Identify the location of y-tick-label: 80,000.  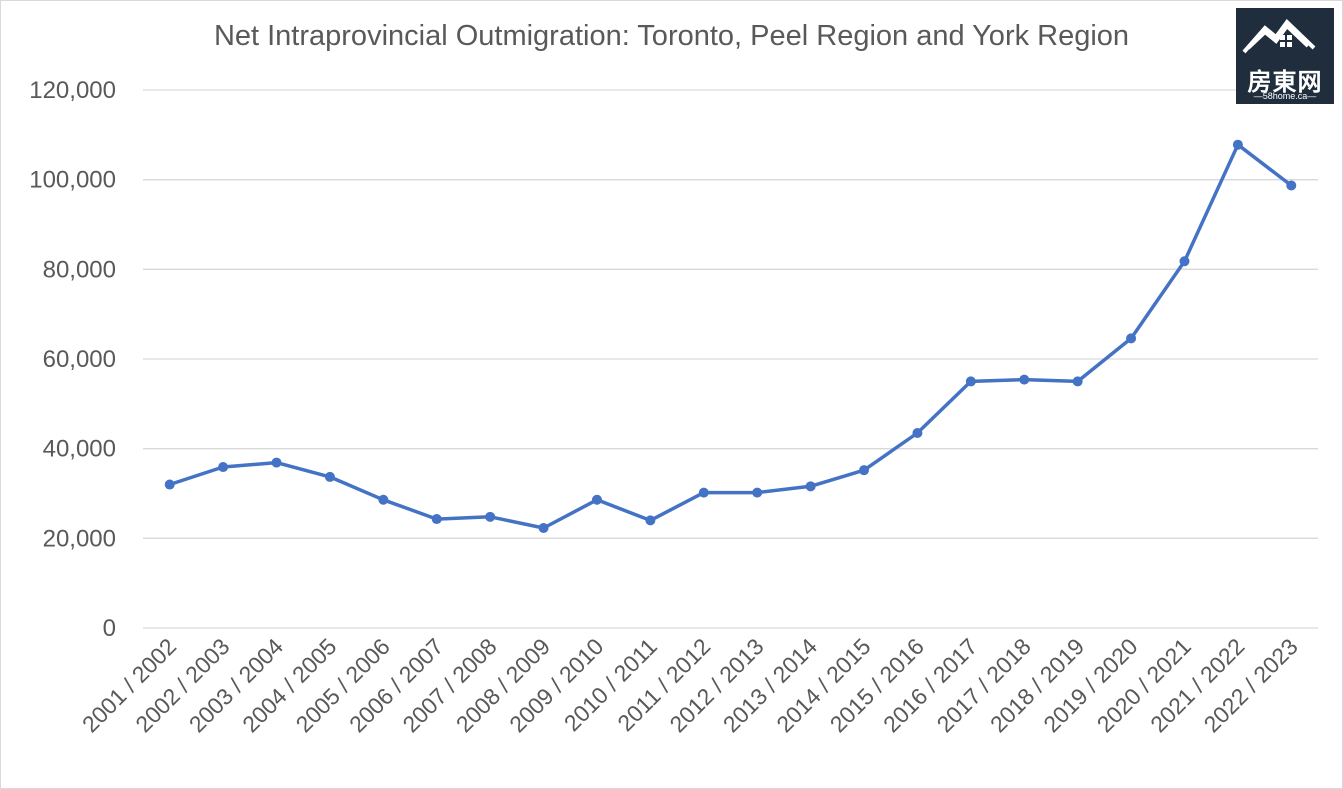
(79, 269).